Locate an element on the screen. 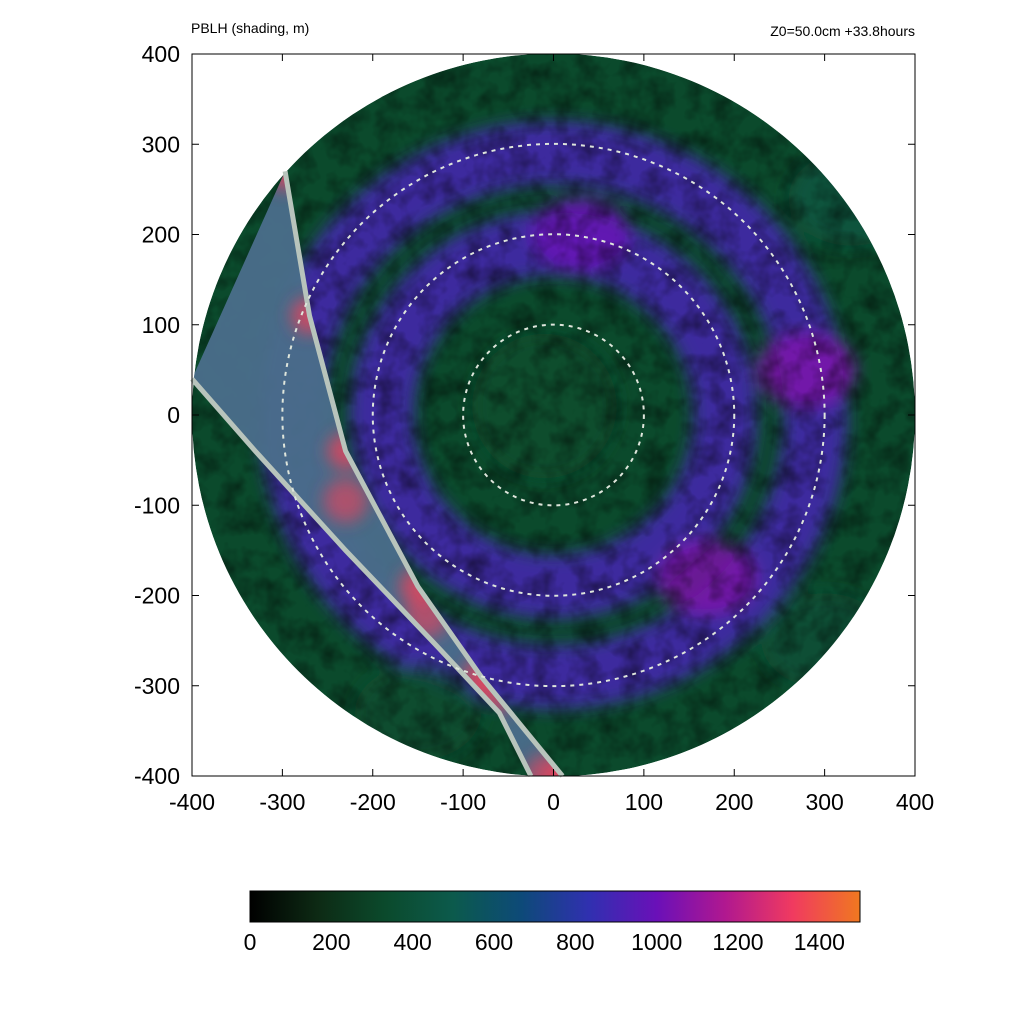  range-ring is located at coordinates (553, 415).